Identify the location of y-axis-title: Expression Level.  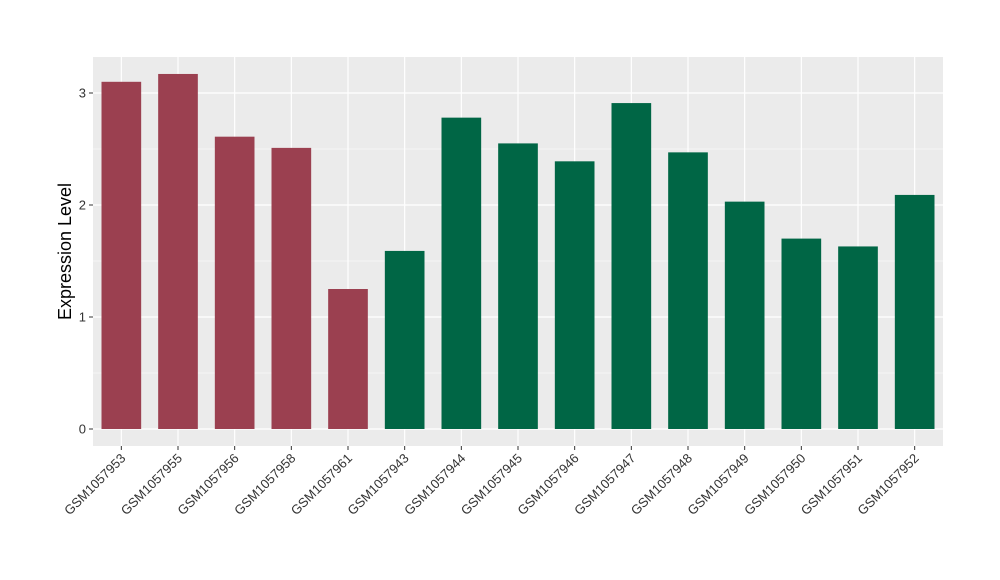
(65, 251).